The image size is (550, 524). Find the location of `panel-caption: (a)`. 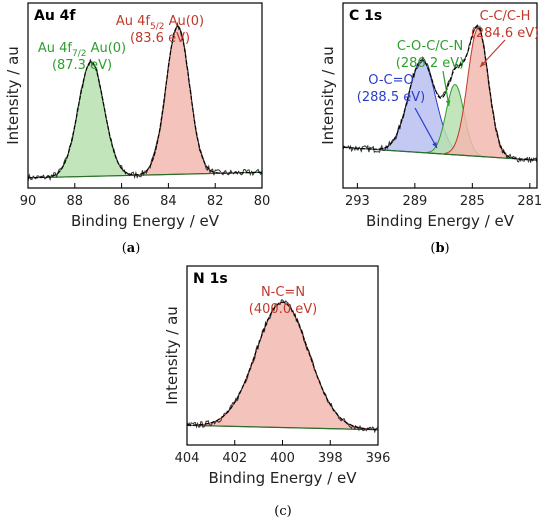

panel-caption: (a) is located at coordinates (131, 248).